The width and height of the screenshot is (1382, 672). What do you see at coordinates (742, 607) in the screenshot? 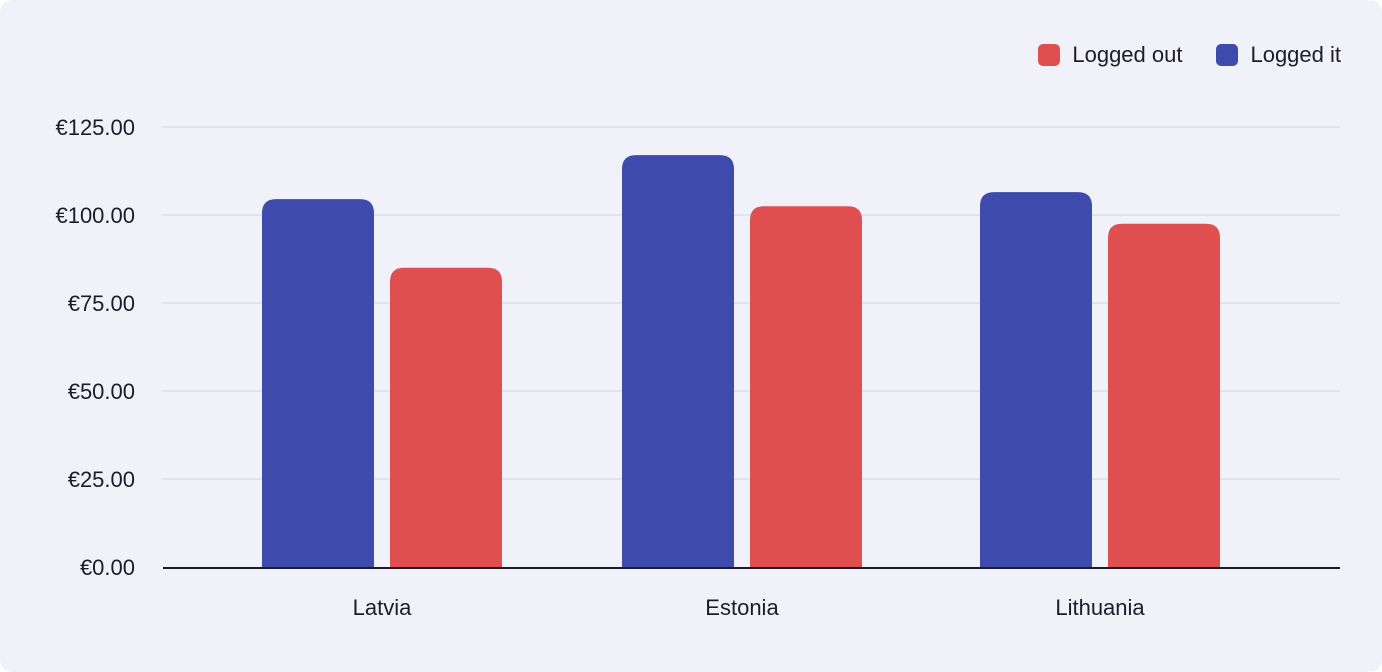
I see `x-tick-label: Estonia` at bounding box center [742, 607].